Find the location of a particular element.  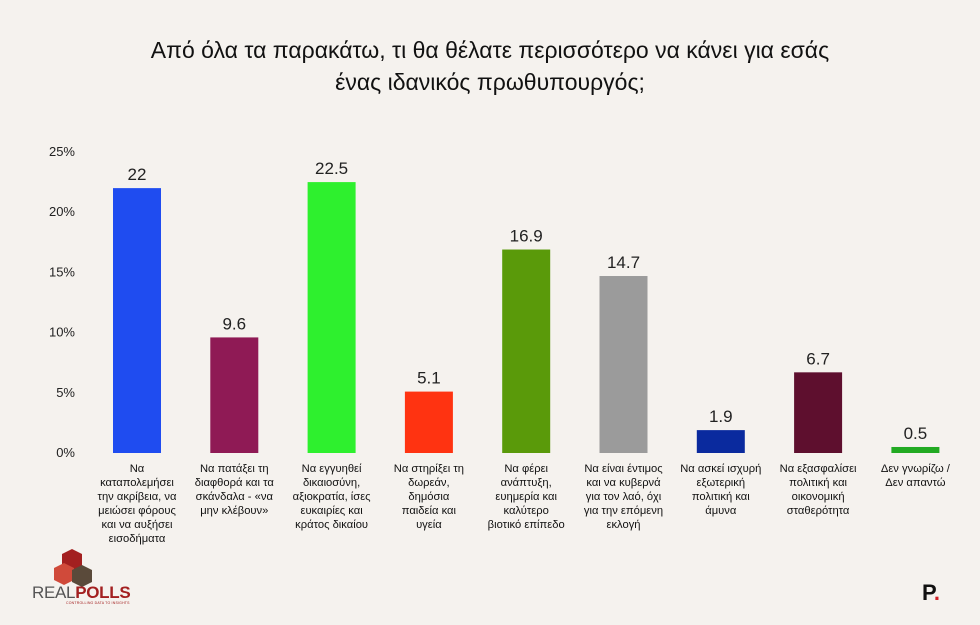

category-label-line: ευκαιρίες και is located at coordinates (331, 511).